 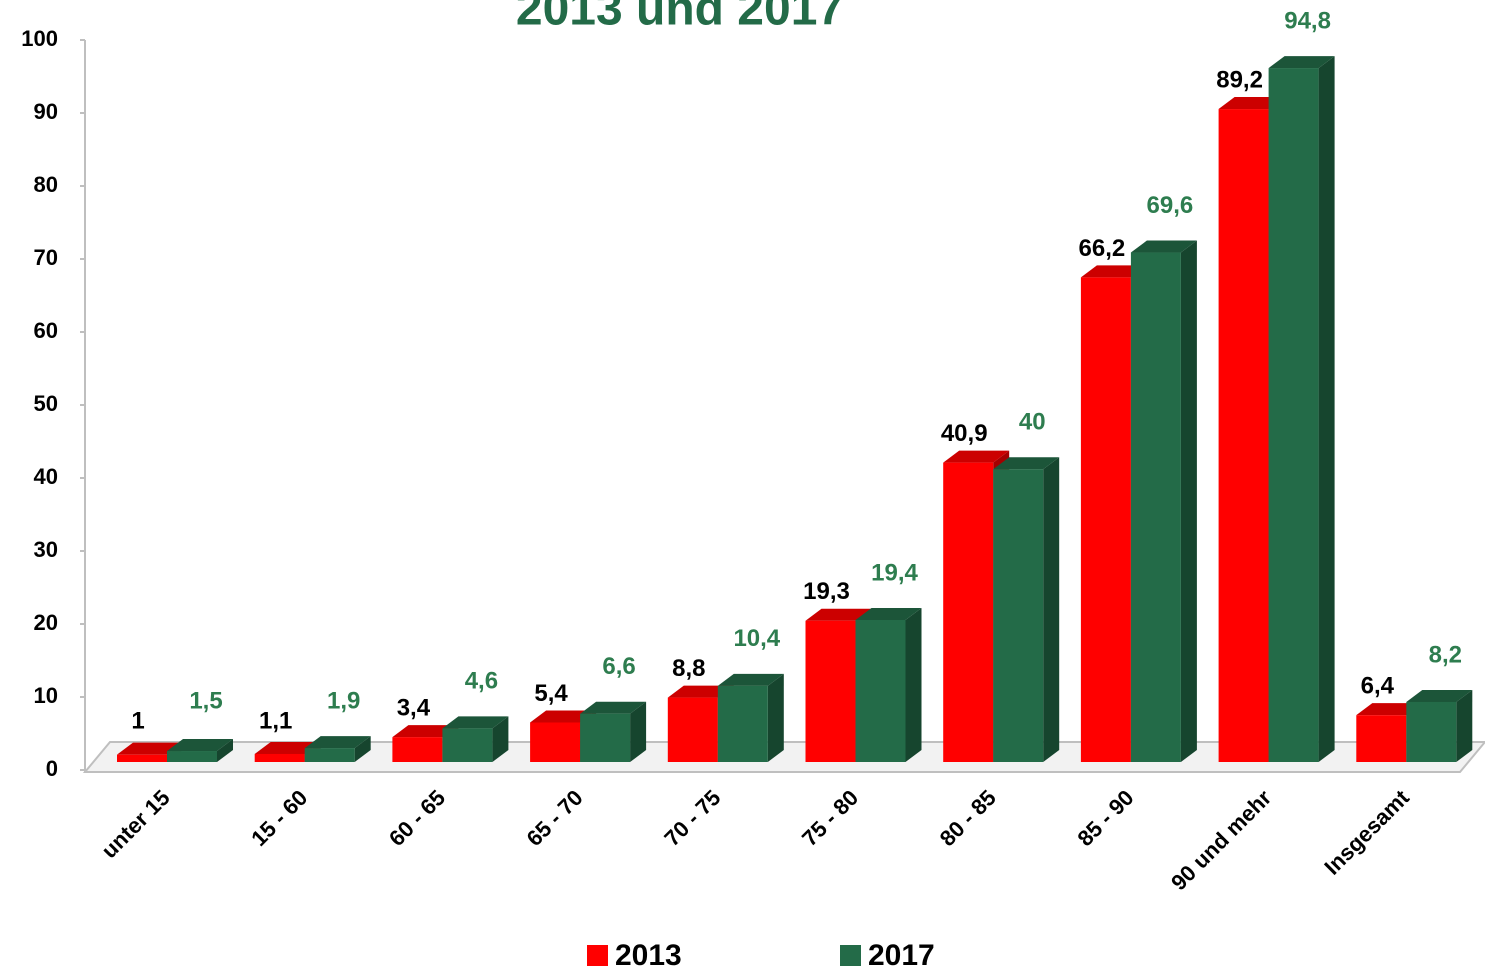 What do you see at coordinates (46, 111) in the screenshot?
I see `y-tick-label: 90` at bounding box center [46, 111].